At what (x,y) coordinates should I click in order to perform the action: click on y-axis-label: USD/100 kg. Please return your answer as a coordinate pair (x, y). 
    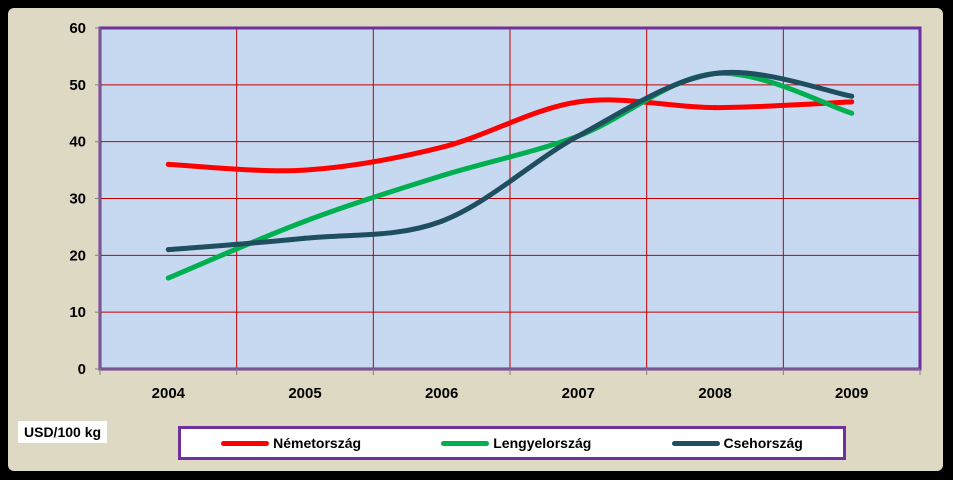
    Looking at the image, I should click on (63, 432).